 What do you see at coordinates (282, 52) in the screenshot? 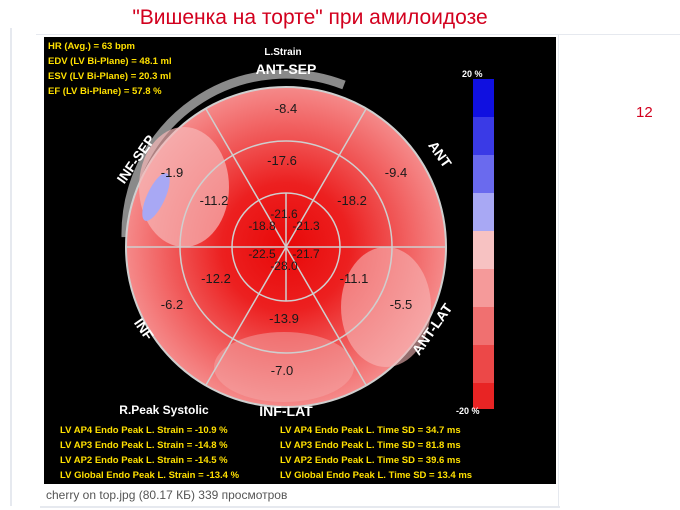
I see `mode-label: L.Strain` at bounding box center [282, 52].